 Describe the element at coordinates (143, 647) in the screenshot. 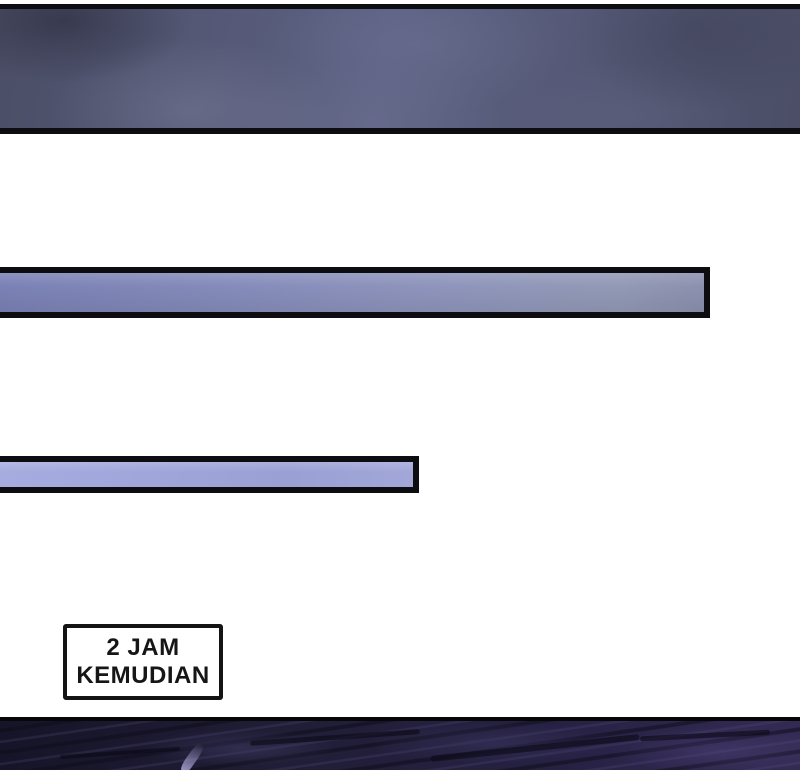

I see `caption-line-1: 2 JAM` at that location.